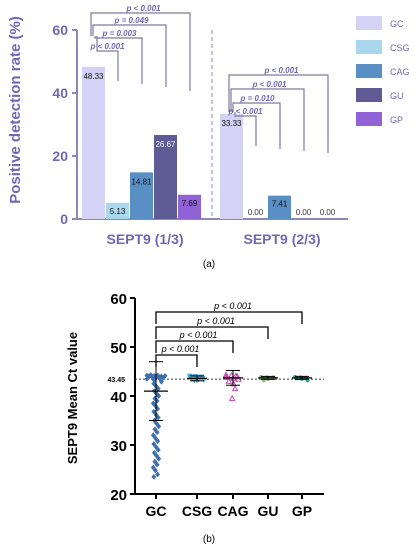  Describe the element at coordinates (60, 93) in the screenshot. I see `panel-a-y-tick-label: 40` at that location.